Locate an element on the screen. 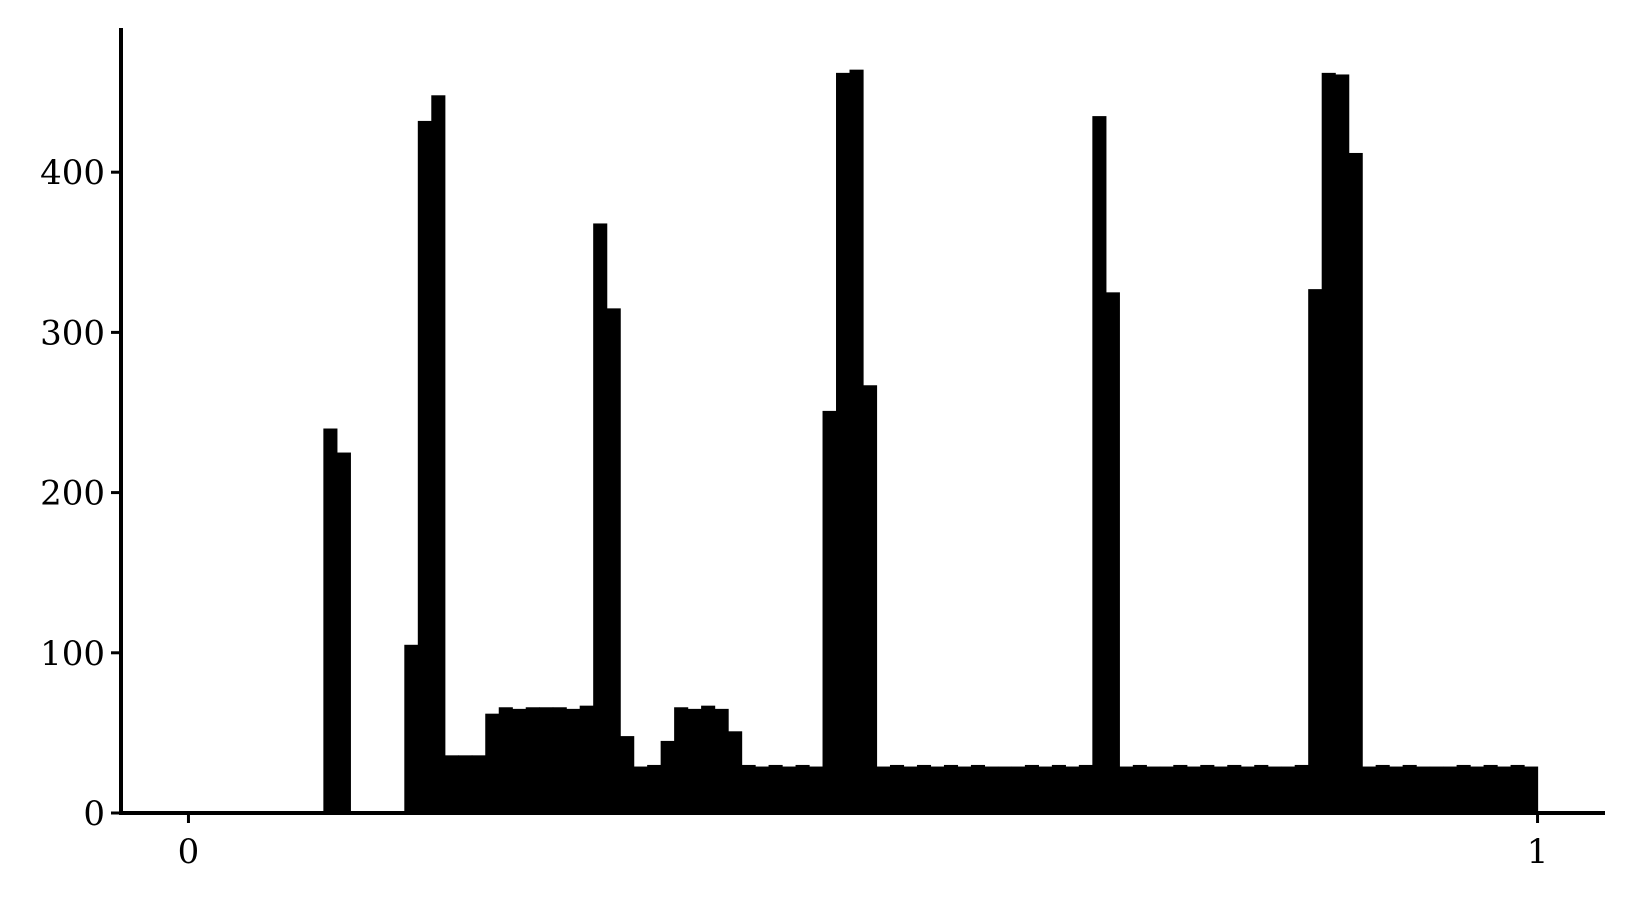 This screenshot has width=1629, height=907. y-tick-label: 300 is located at coordinates (72, 333).